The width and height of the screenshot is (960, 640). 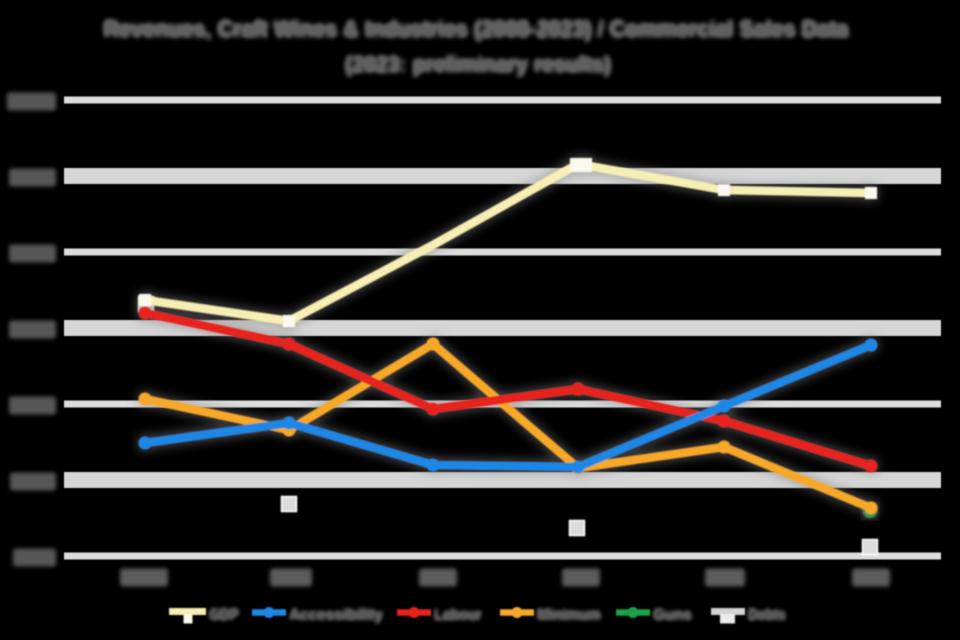 What do you see at coordinates (458, 614) in the screenshot?
I see `svg-text: Labour` at bounding box center [458, 614].